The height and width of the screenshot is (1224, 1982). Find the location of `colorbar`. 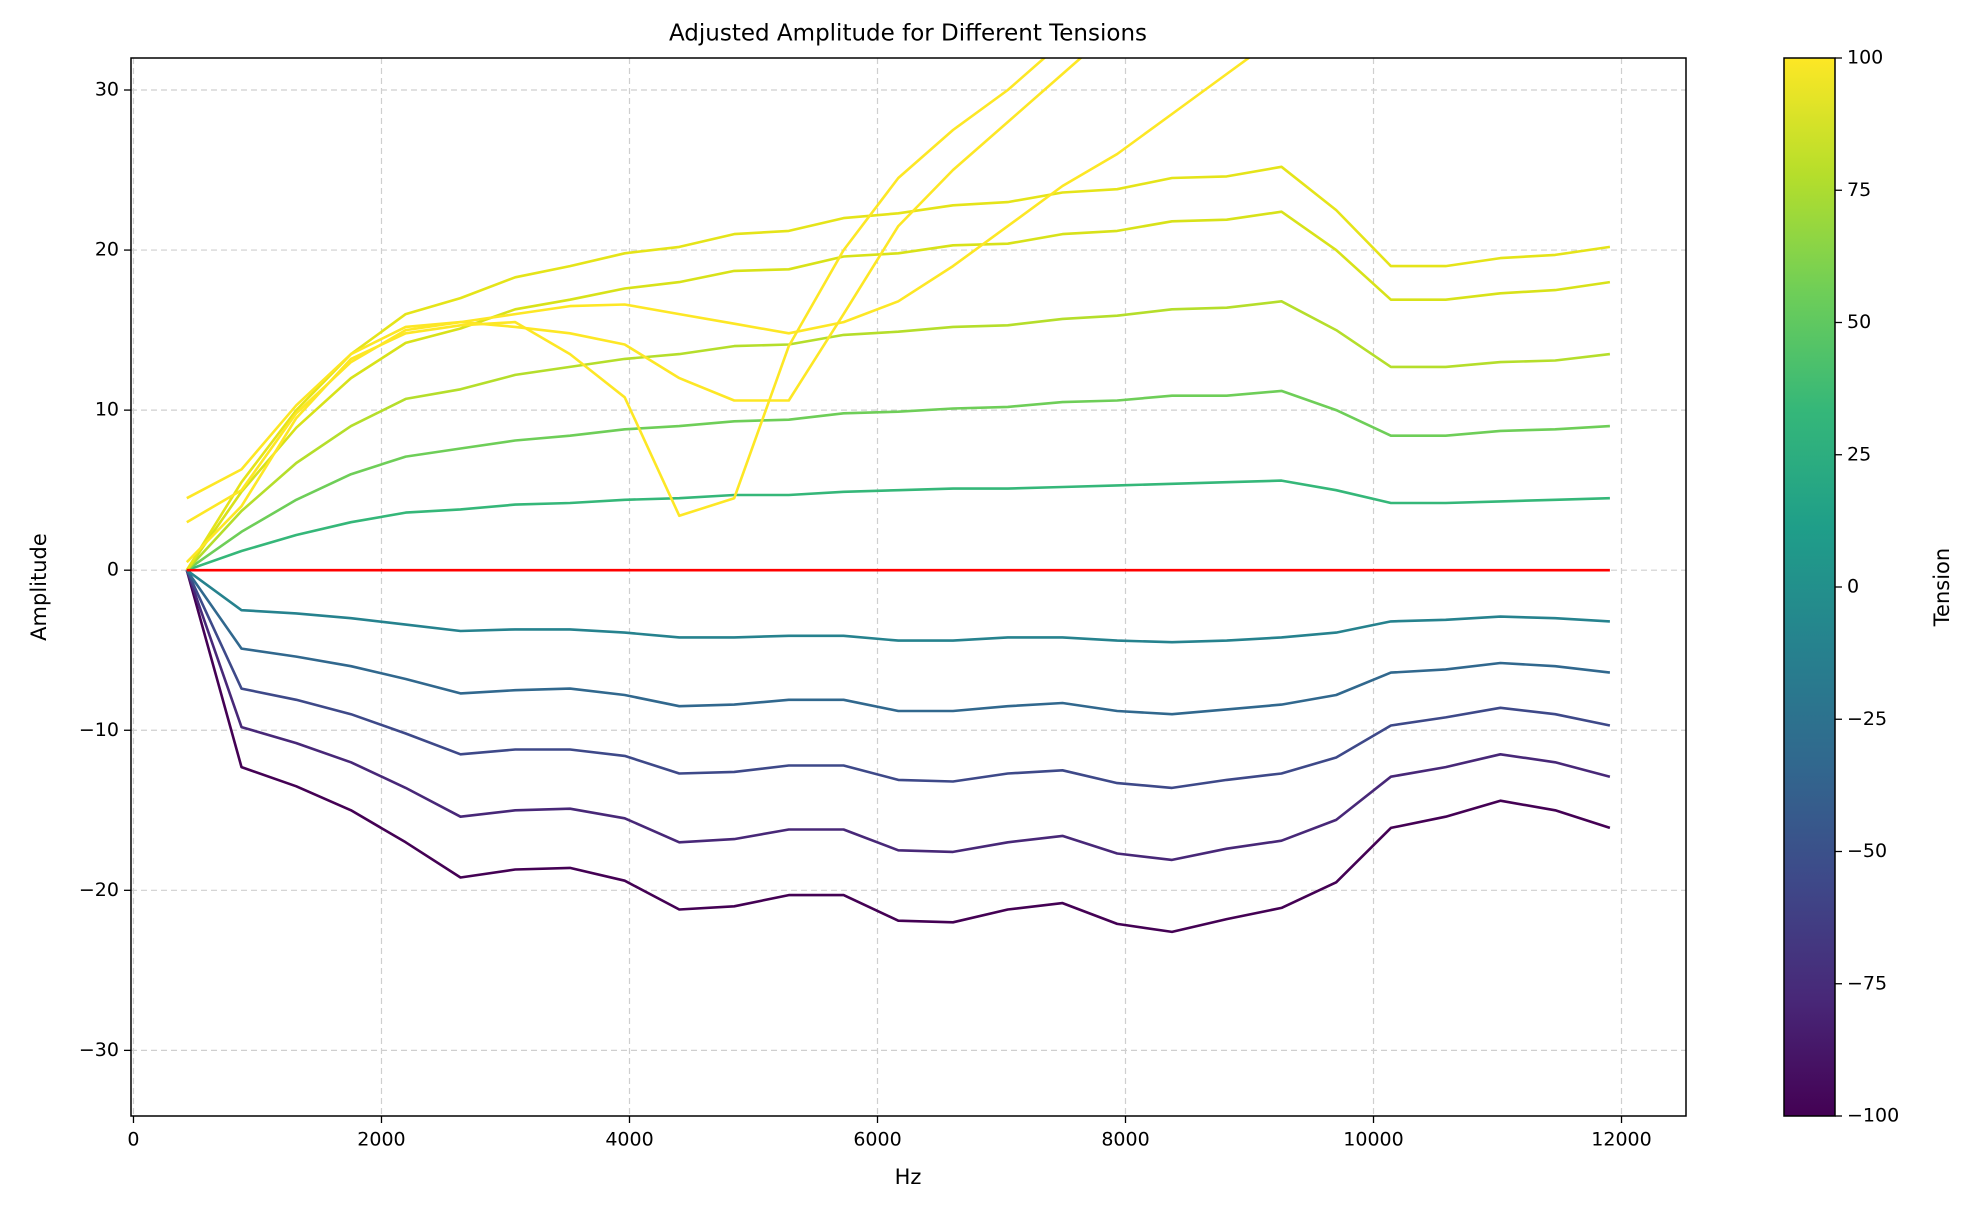

colorbar is located at coordinates (1809, 587).